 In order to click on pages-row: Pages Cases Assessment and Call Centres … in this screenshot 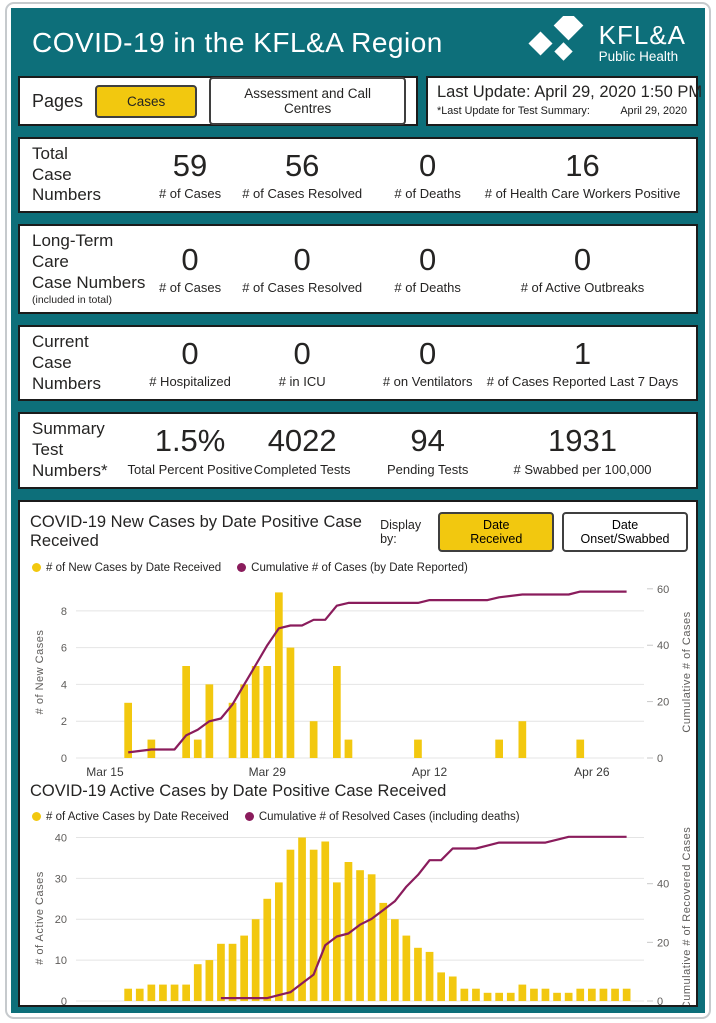, I will do `click(360, 101)`.